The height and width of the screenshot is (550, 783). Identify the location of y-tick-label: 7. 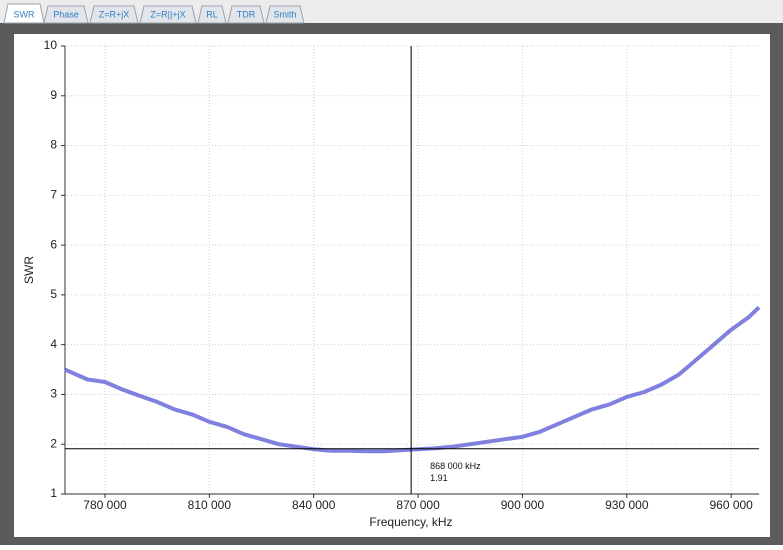
(53, 195).